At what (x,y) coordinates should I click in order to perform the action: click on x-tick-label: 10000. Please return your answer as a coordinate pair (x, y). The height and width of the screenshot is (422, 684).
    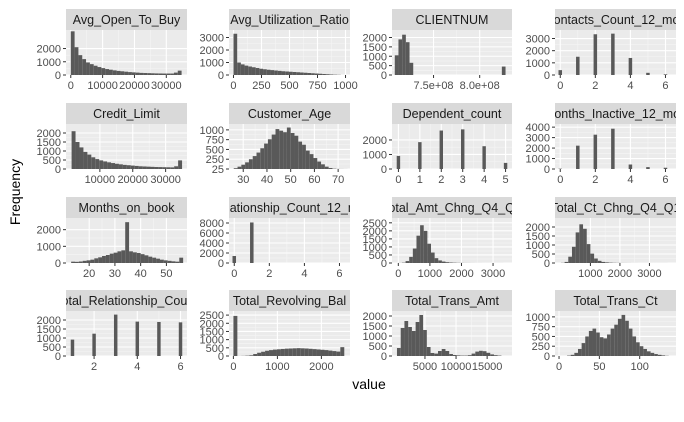
    Looking at the image, I should click on (456, 367).